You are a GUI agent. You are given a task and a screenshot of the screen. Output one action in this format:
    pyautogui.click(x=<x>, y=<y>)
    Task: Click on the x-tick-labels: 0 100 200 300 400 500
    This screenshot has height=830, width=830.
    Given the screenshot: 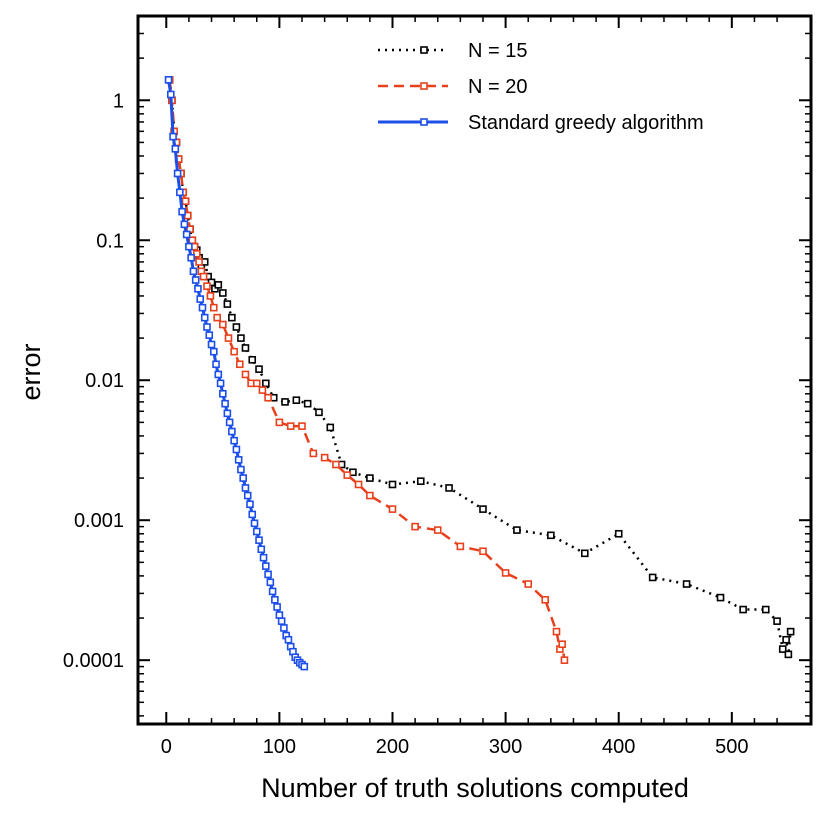 What is the action you would take?
    pyautogui.click(x=455, y=747)
    